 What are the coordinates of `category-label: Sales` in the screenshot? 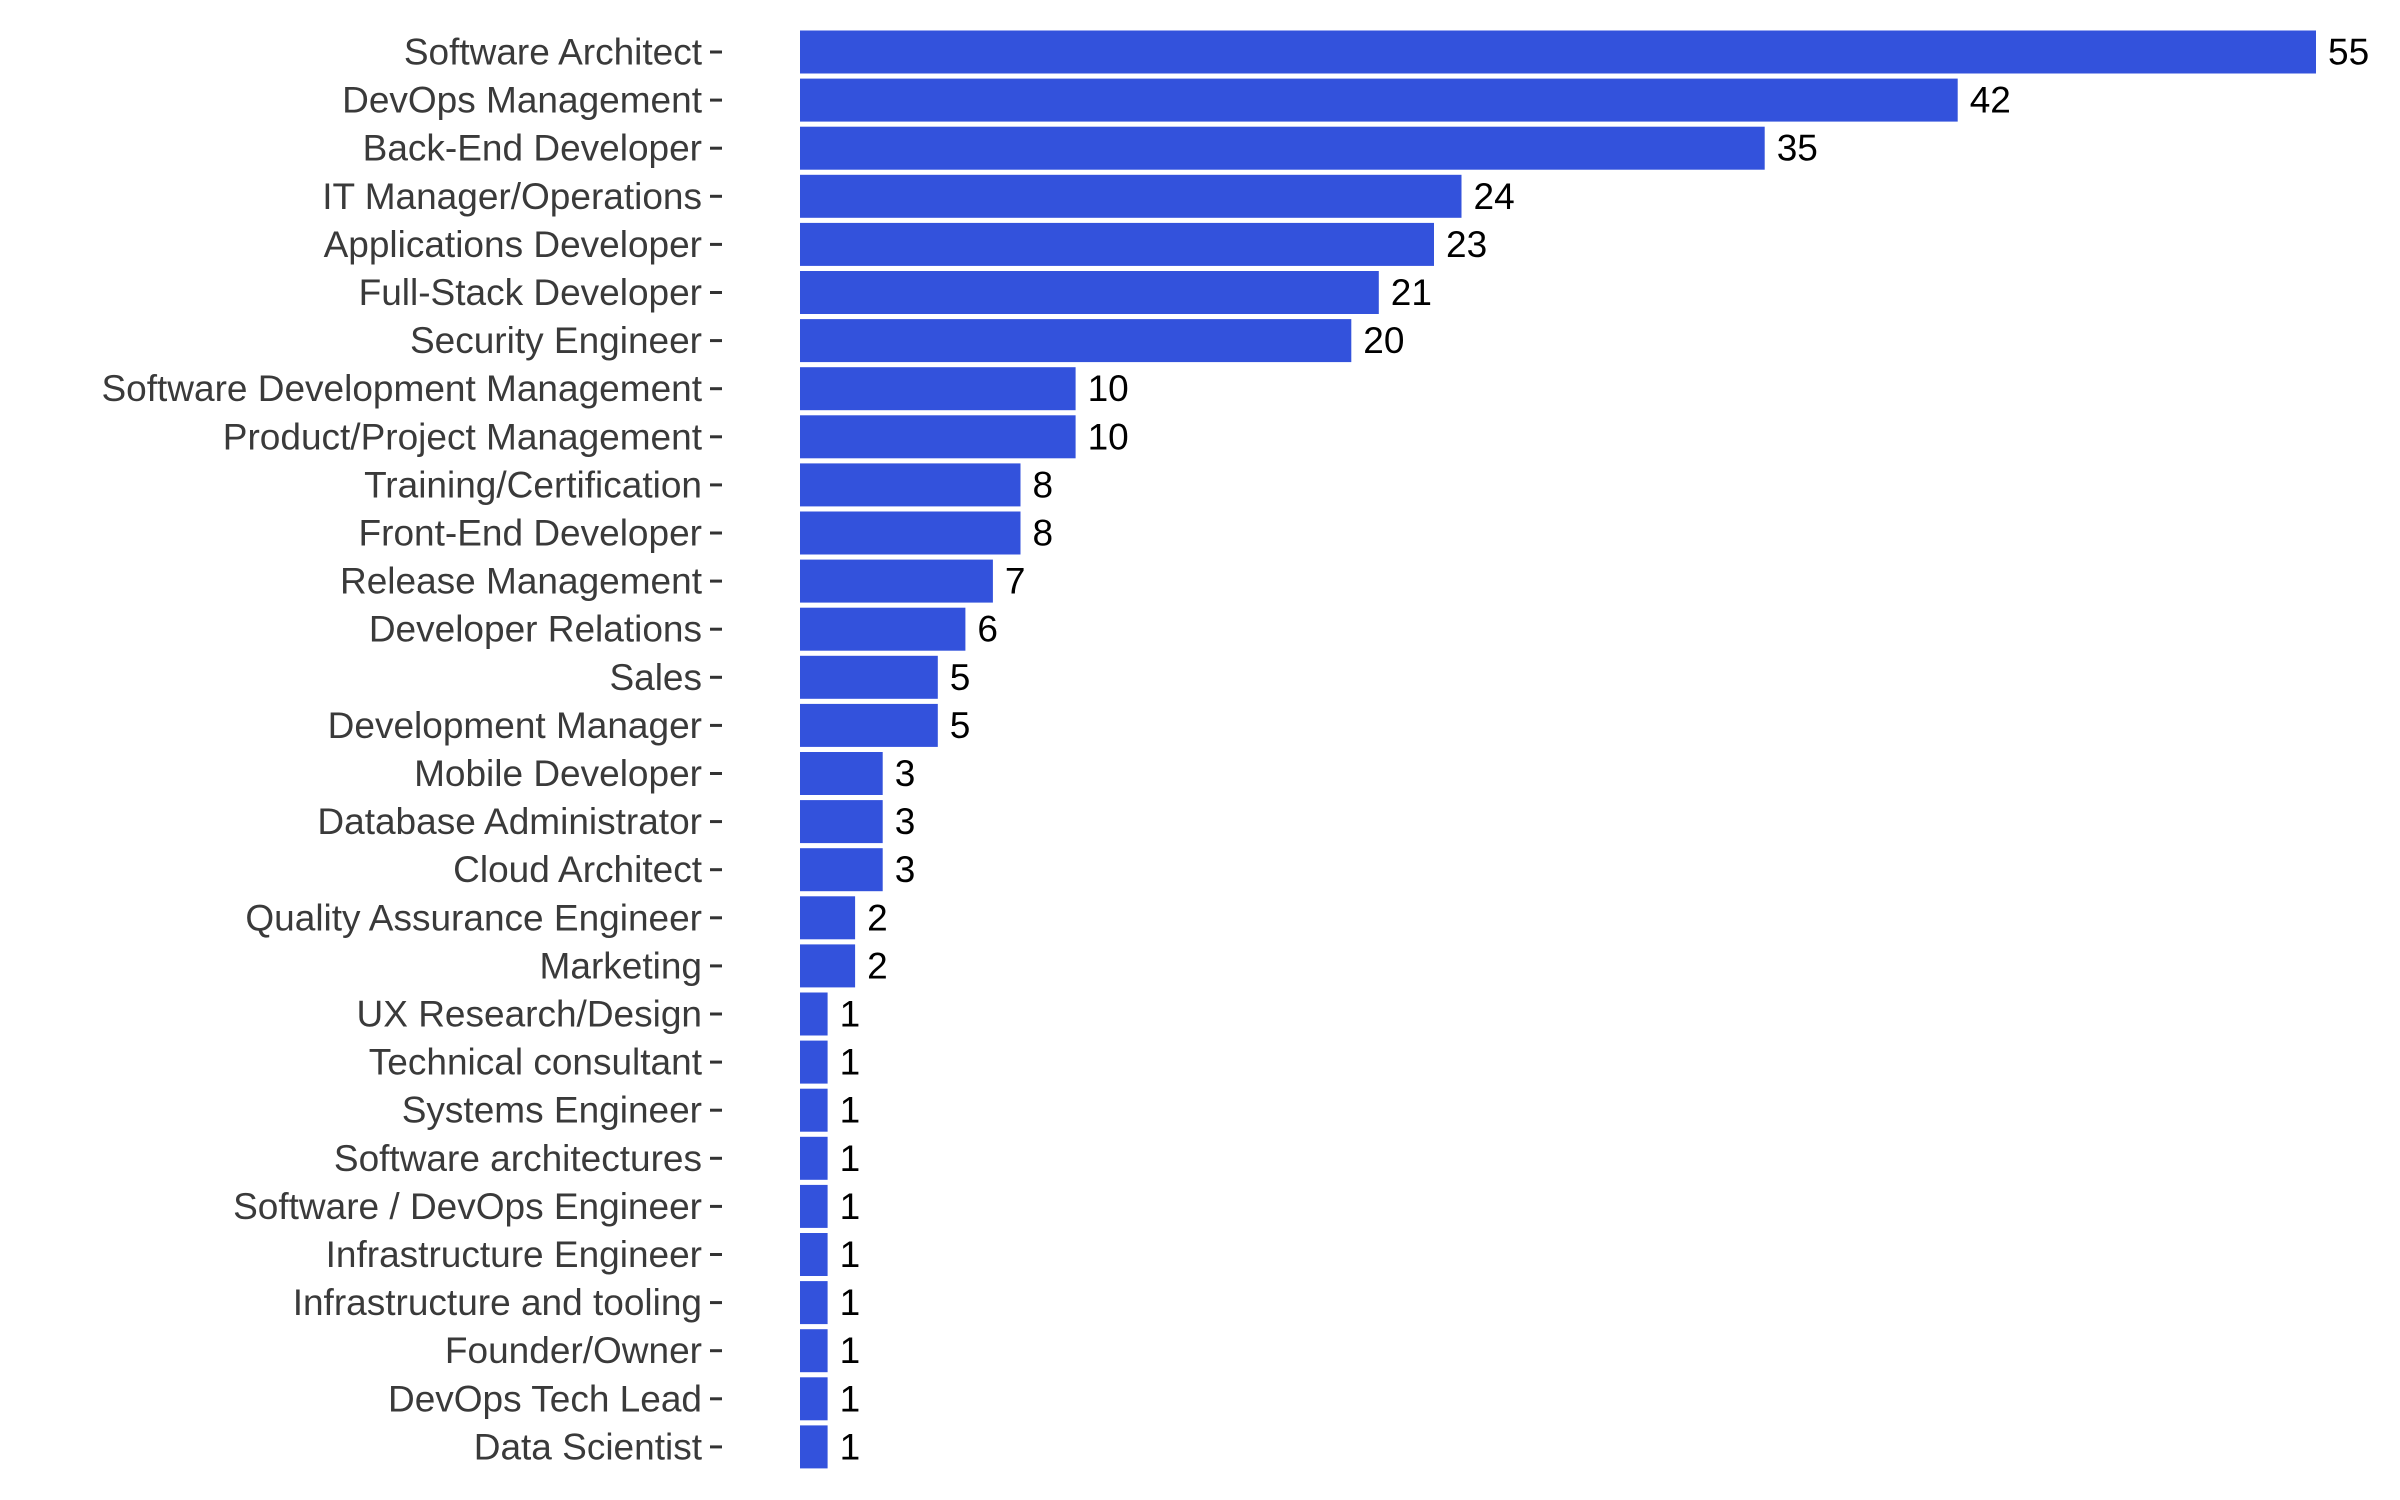 It's located at (655, 677).